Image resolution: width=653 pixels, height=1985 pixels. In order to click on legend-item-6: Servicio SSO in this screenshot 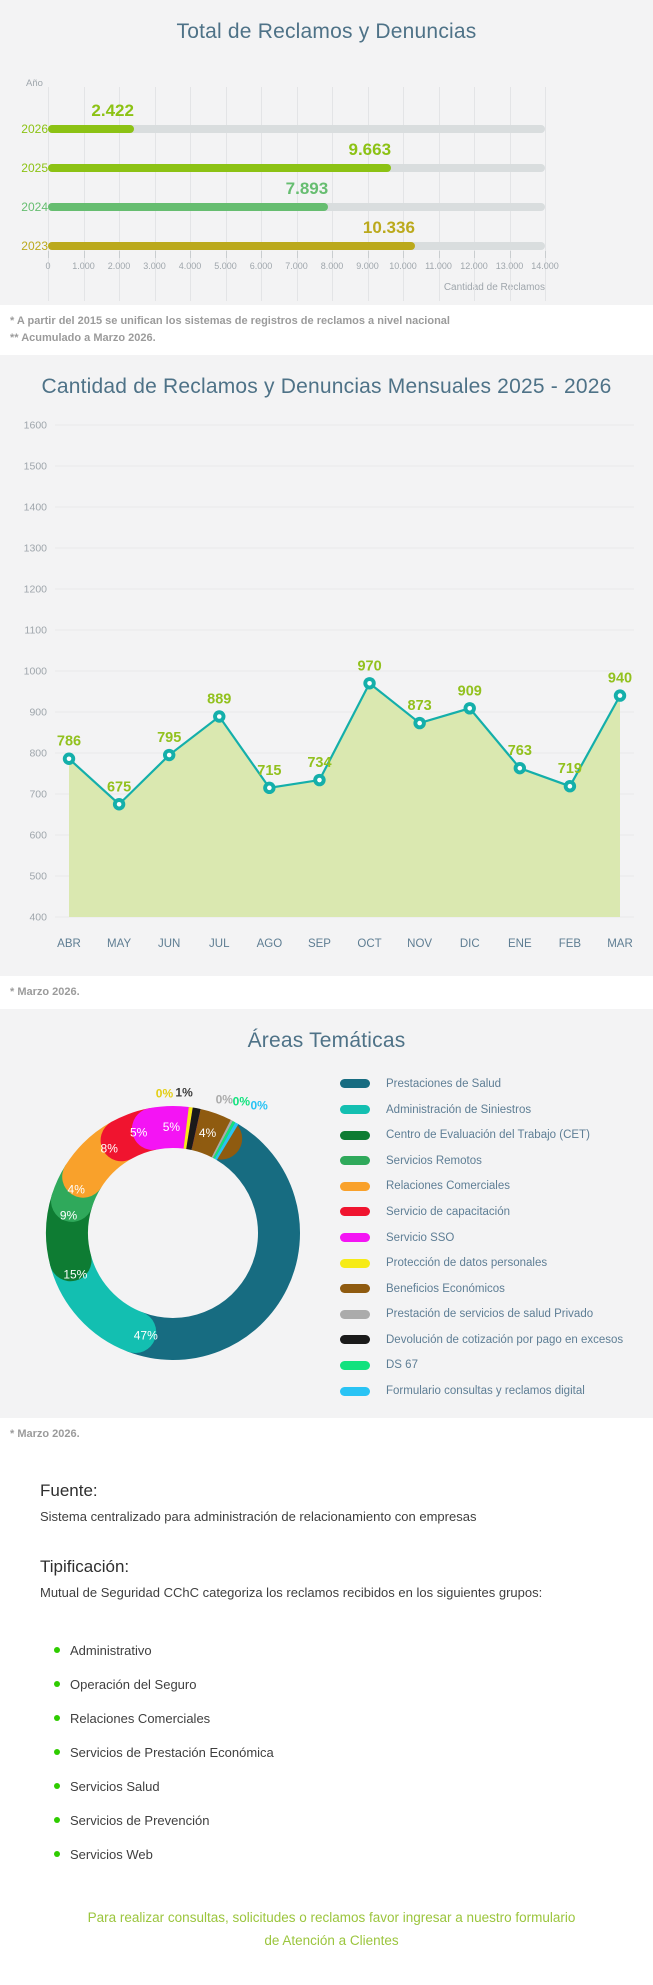, I will do `click(490, 1238)`.